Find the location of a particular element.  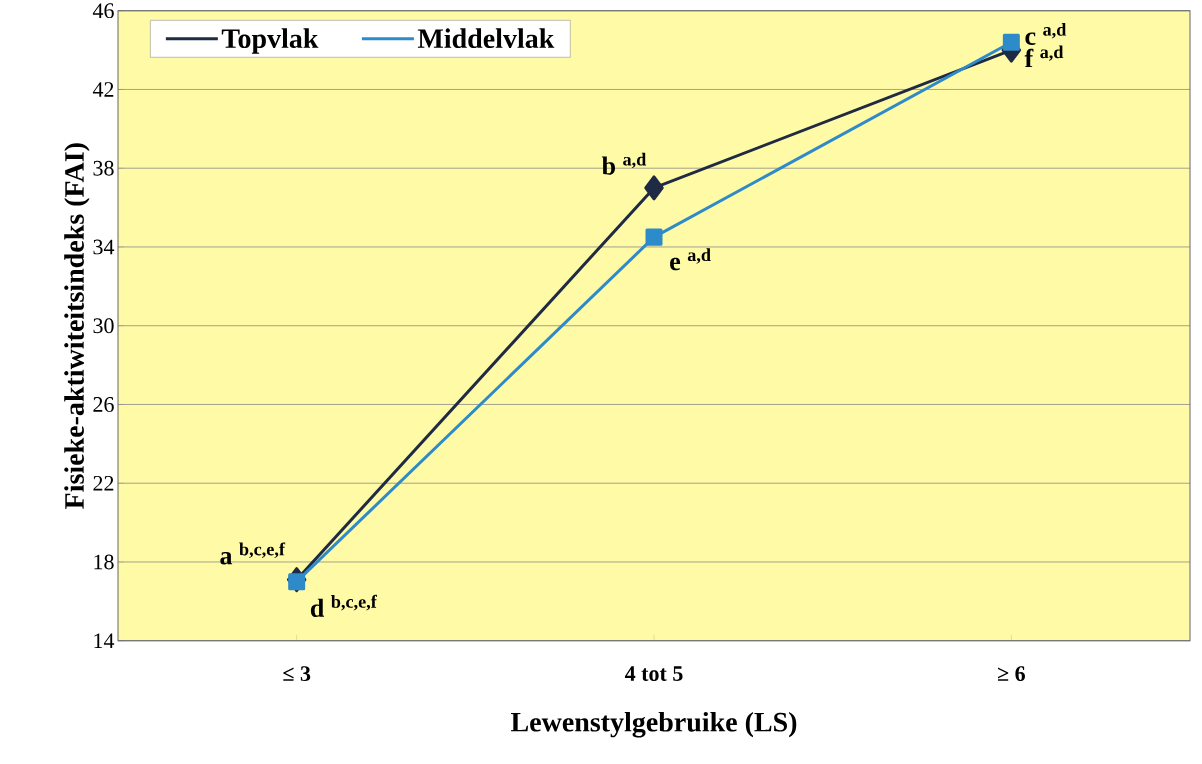

annotation: a $^{b,c,e,f}$ is located at coordinates (253, 553).